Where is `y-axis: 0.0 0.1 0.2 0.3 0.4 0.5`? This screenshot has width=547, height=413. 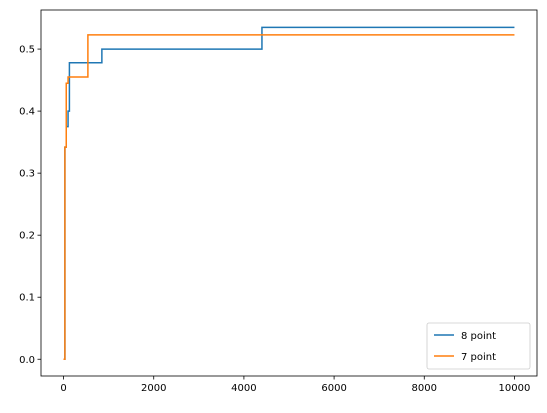 y-axis: 0.0 0.1 0.2 0.3 0.4 0.5 is located at coordinates (30, 205).